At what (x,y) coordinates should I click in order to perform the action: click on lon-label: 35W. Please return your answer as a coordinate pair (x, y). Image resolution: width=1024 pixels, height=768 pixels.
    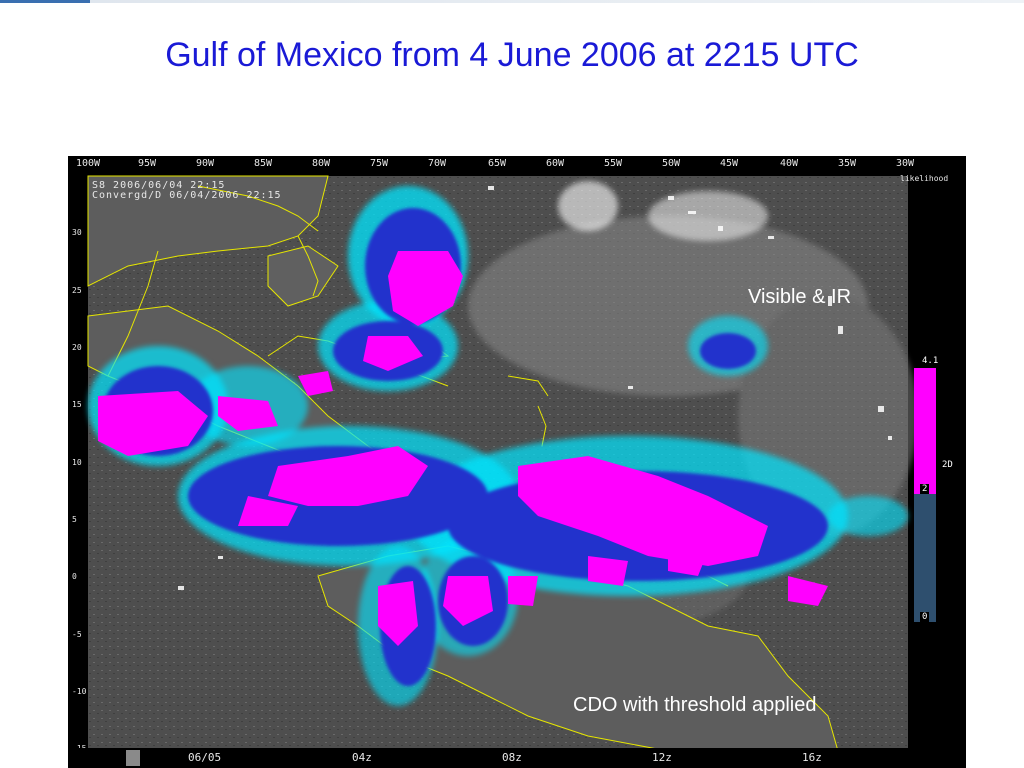
    Looking at the image, I should click on (847, 163).